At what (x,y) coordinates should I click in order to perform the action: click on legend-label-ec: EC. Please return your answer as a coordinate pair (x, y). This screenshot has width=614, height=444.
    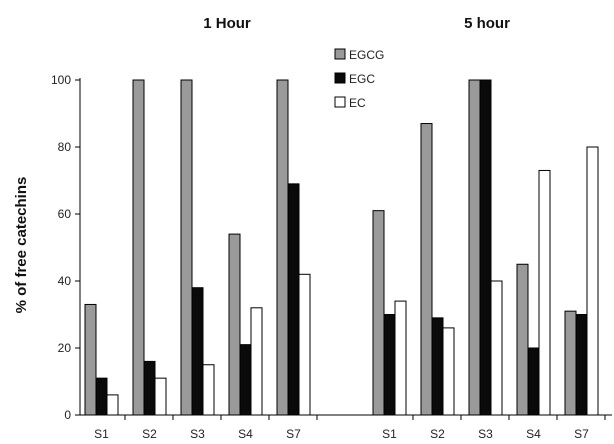
    Looking at the image, I should click on (357, 103).